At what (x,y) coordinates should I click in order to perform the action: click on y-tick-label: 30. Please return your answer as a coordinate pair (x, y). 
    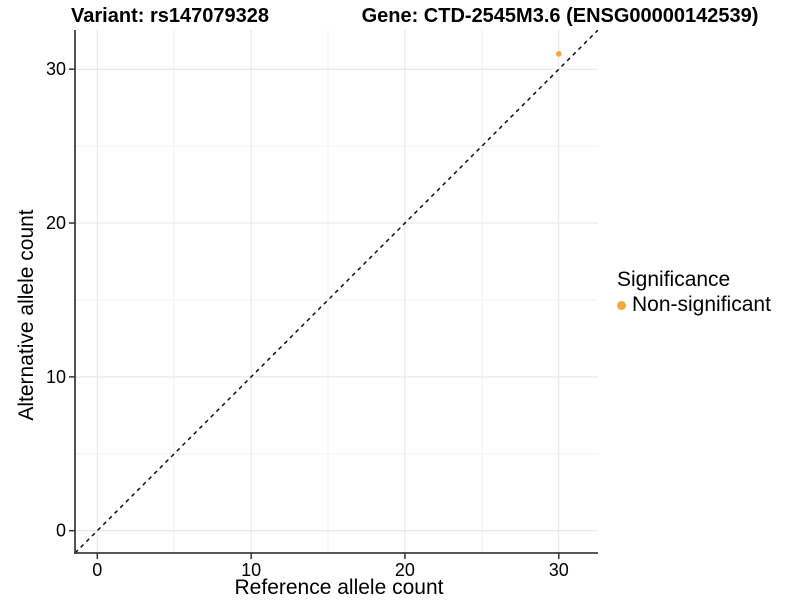
    Looking at the image, I should click on (56, 69).